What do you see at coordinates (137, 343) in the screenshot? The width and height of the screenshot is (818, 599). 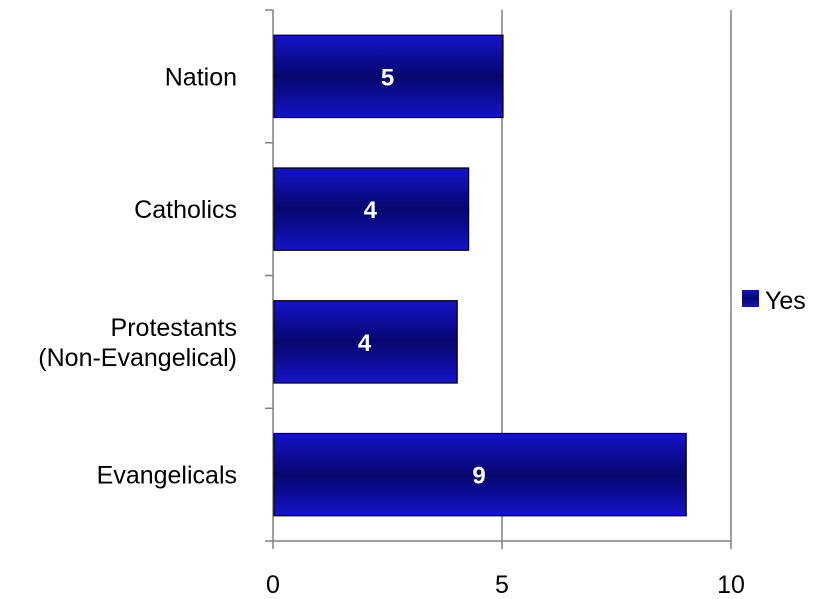 I see `category-label-2: Protestants (Non-Evangelical)` at bounding box center [137, 343].